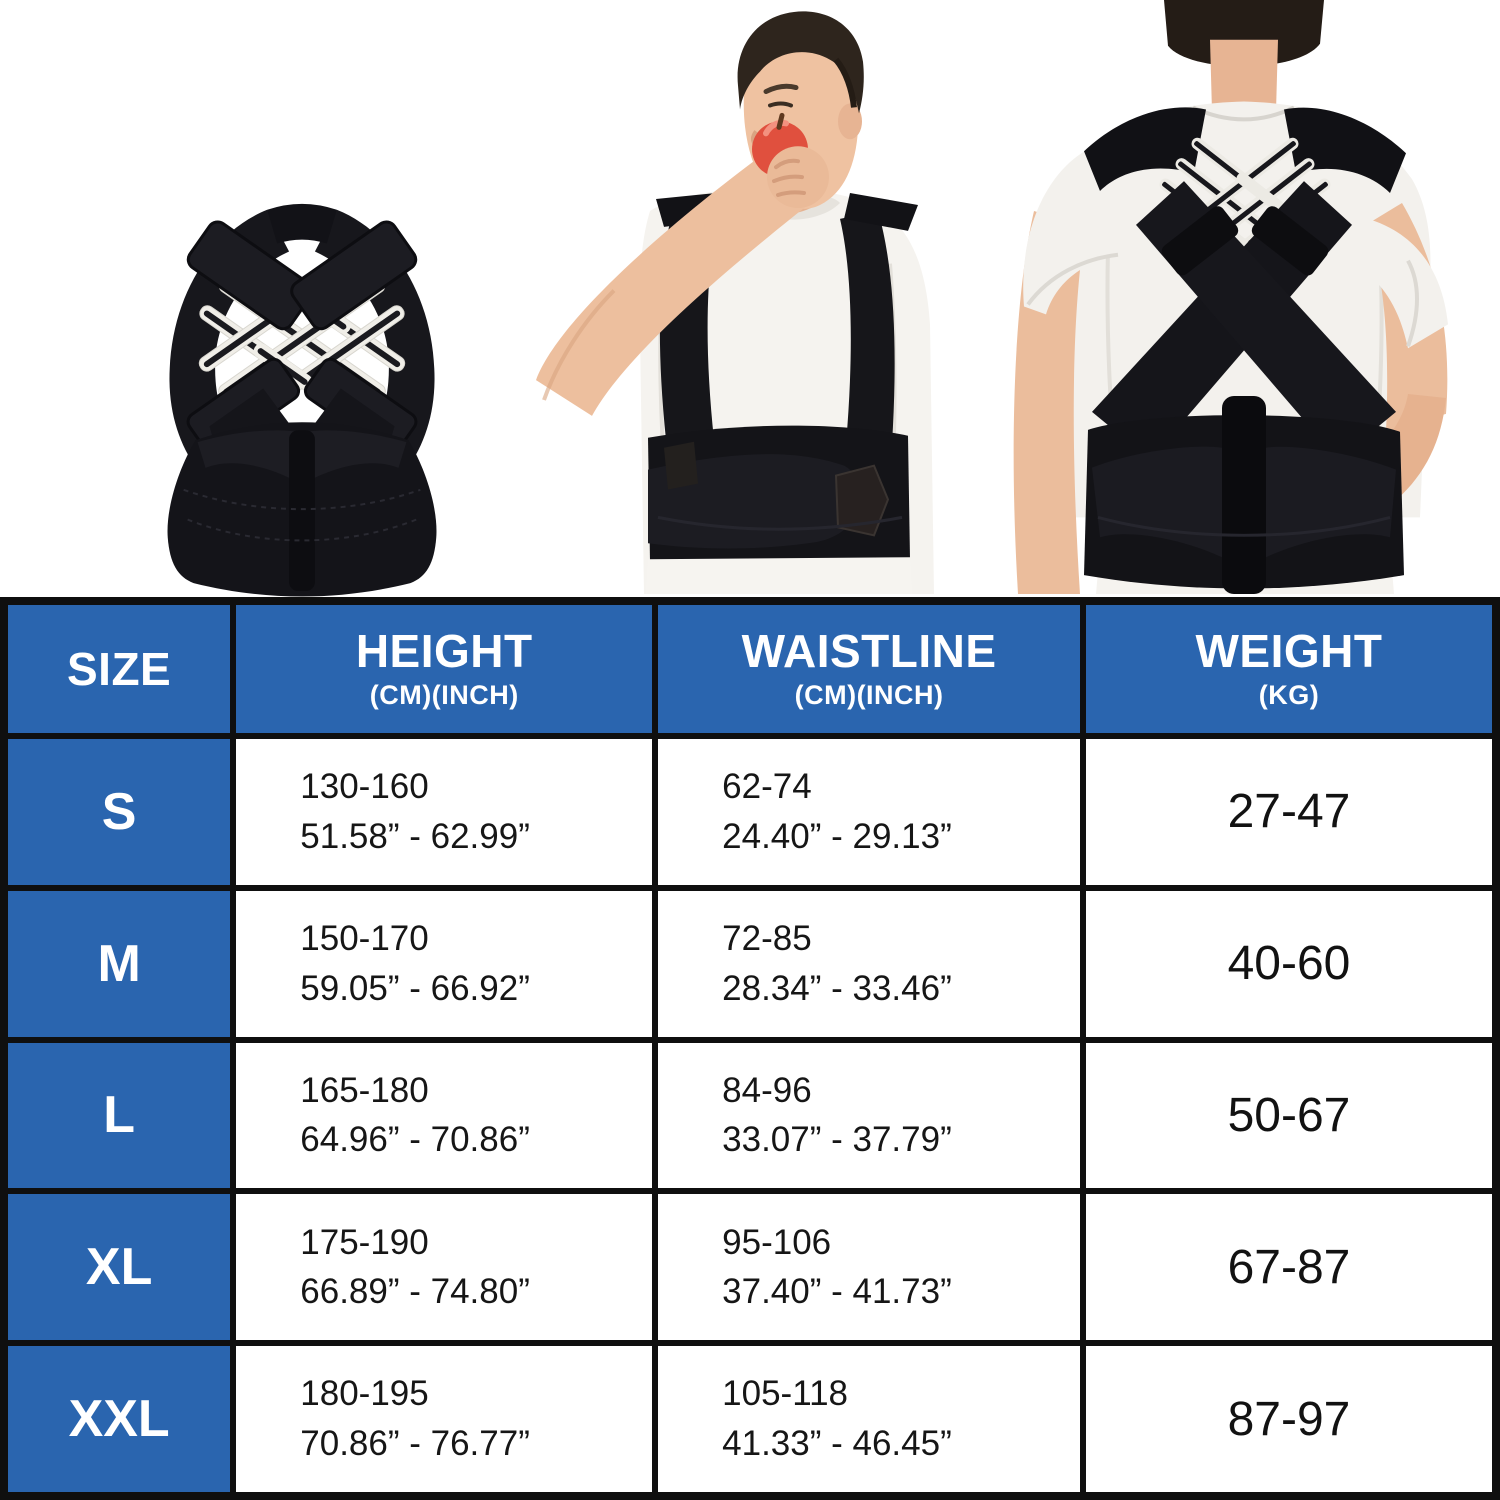  Describe the element at coordinates (869, 1267) in the screenshot. I see `waistline-cell: 95-106 37.40” - 41.73”` at that location.